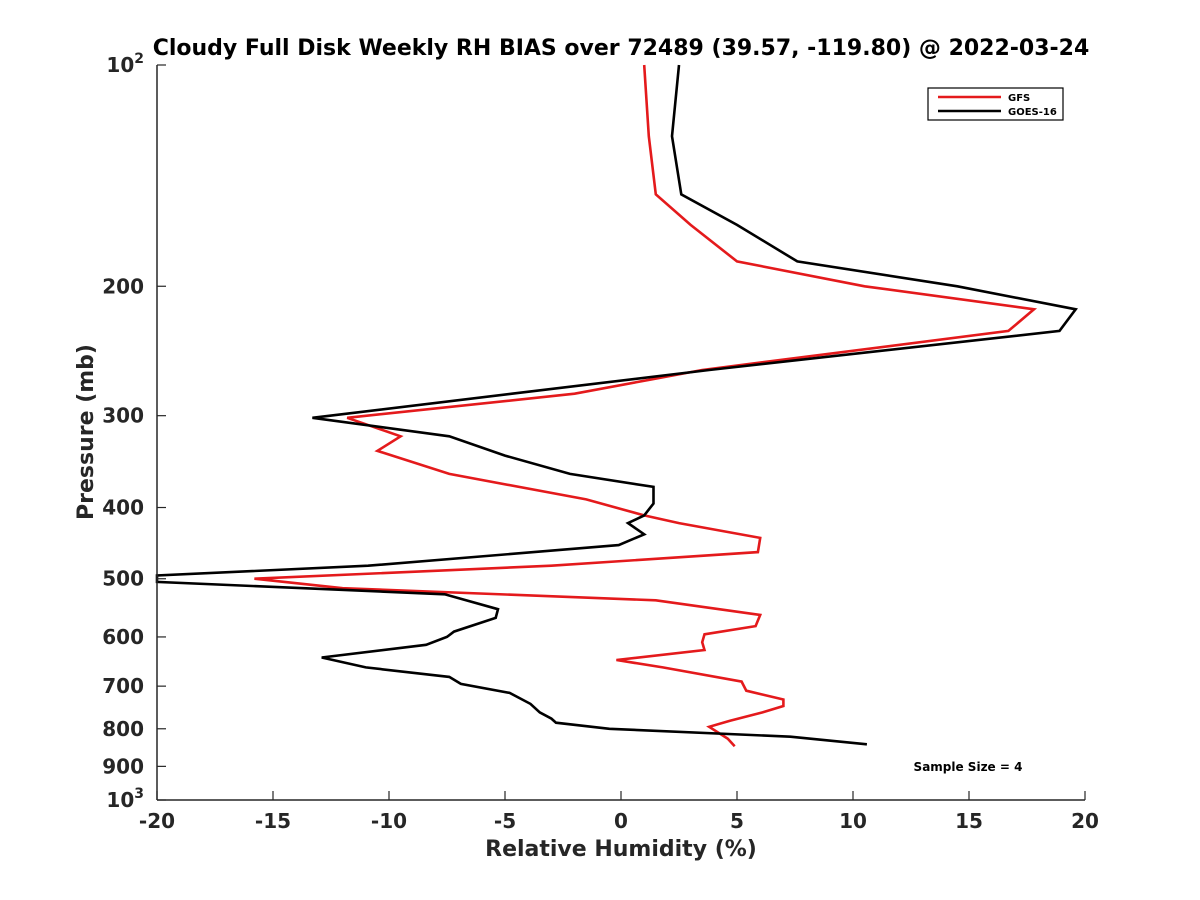 This screenshot has height=900, width=1200. Describe the element at coordinates (505, 821) in the screenshot. I see `x-tick-label: -5` at that location.